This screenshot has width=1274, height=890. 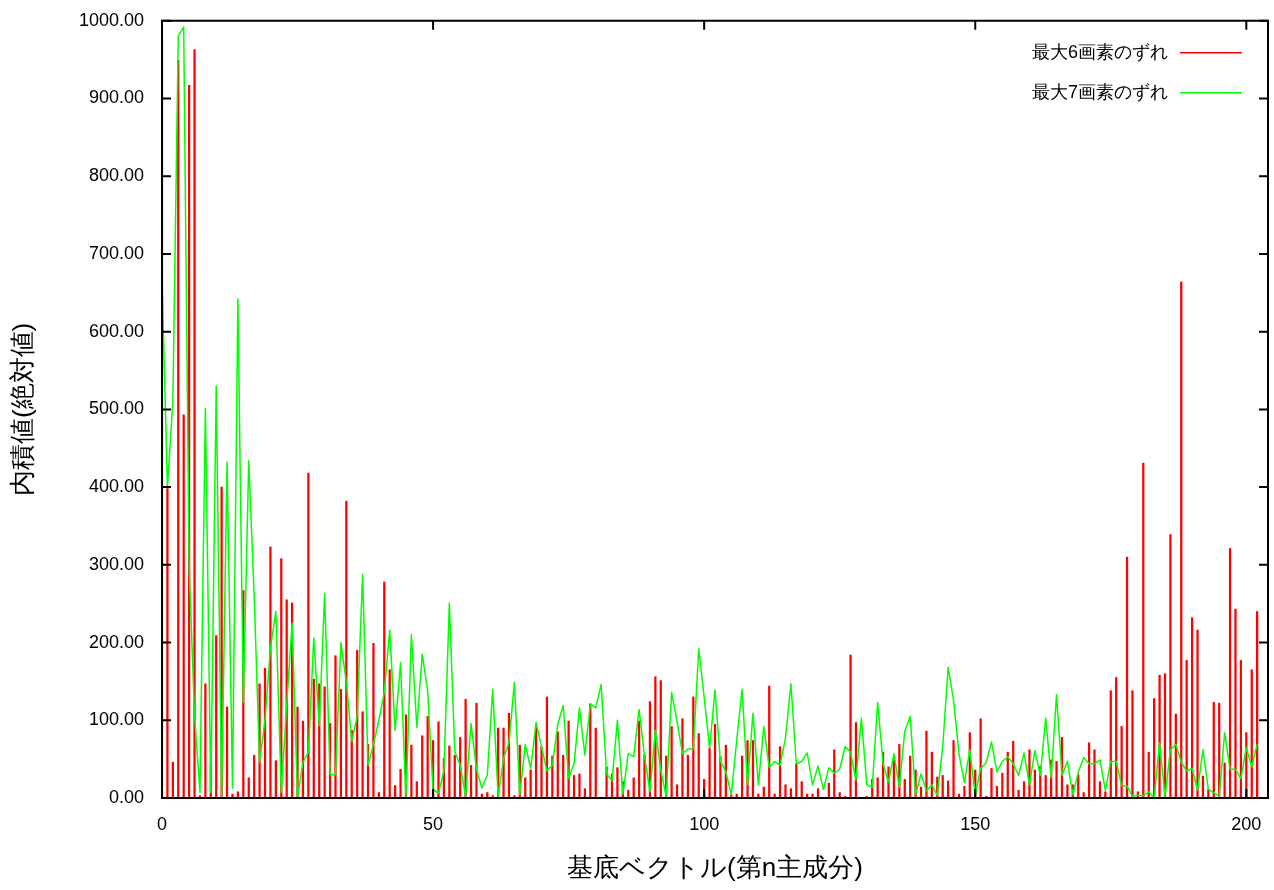 What do you see at coordinates (116, 719) in the screenshot?
I see `y-tick-label: 100.00` at bounding box center [116, 719].